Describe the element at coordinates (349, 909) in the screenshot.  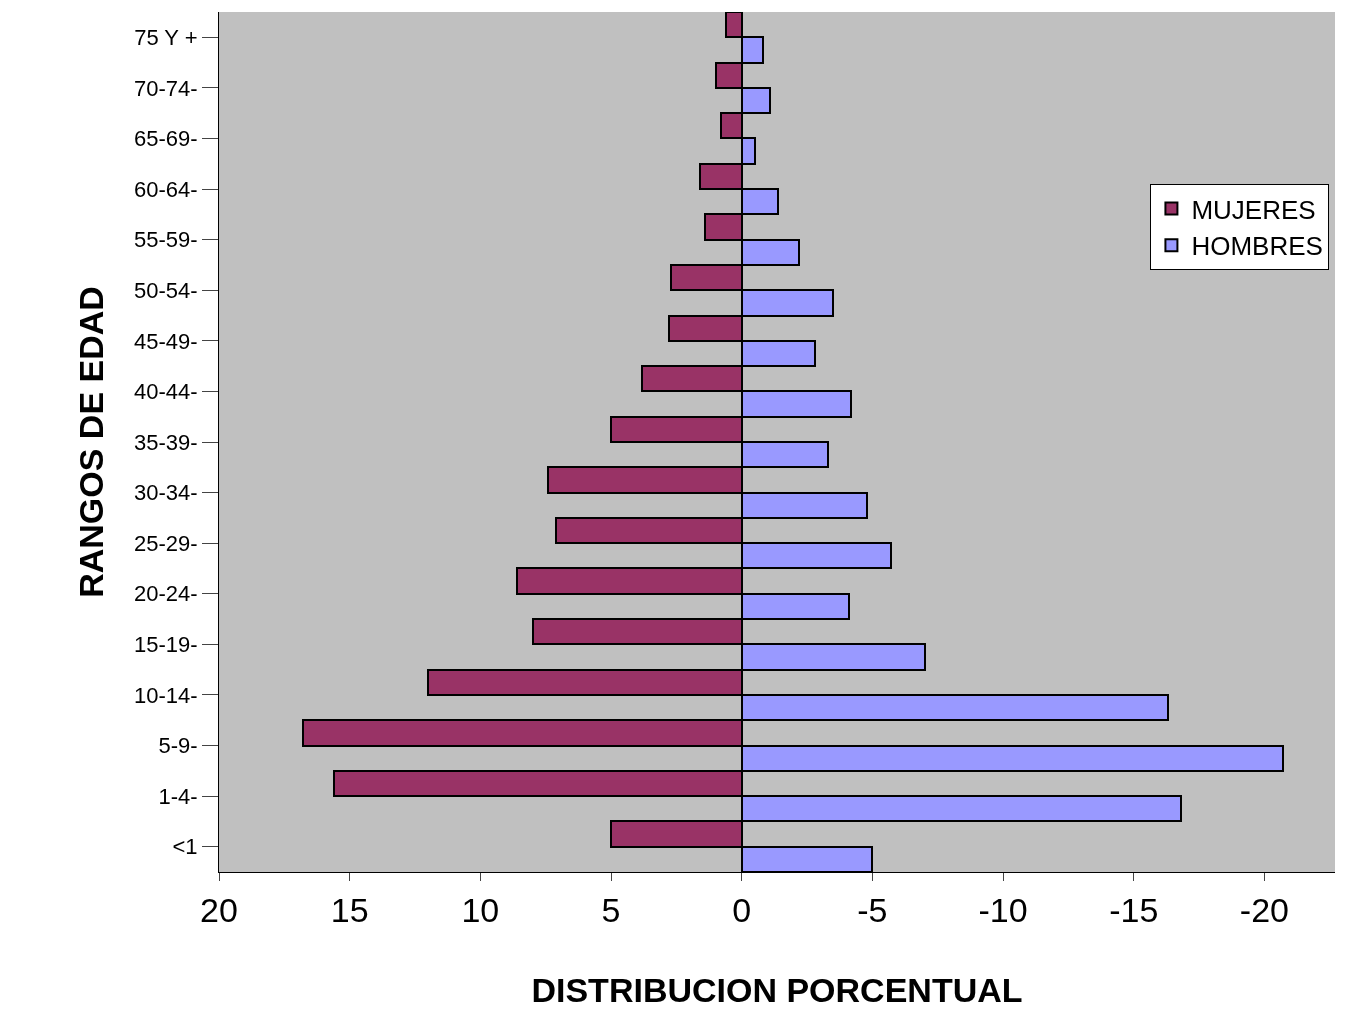
I see `x-tick-label: 15` at that location.